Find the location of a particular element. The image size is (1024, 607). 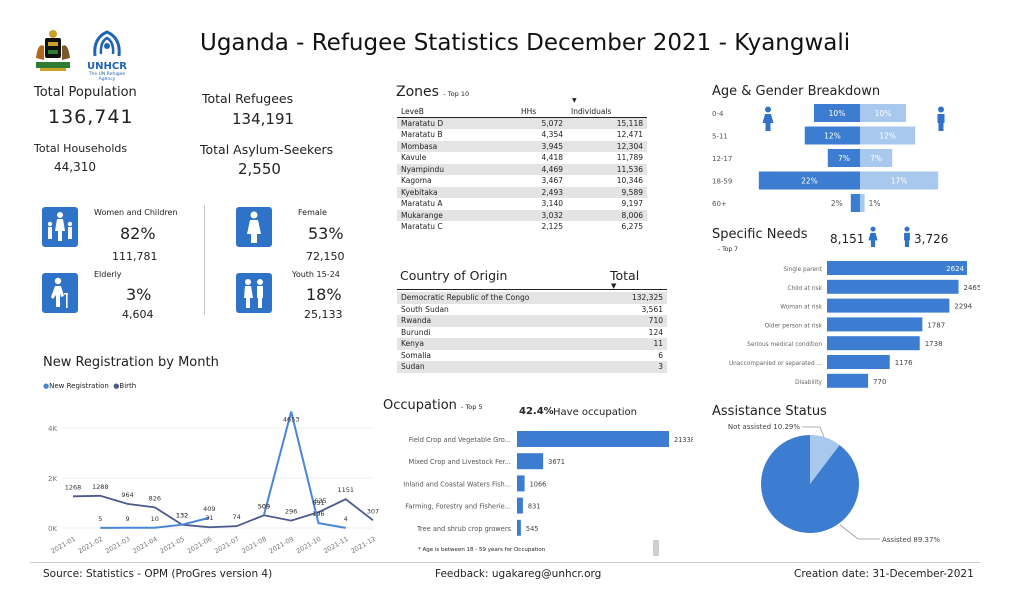

x-tick-label: 2021-08 is located at coordinates (254, 545).